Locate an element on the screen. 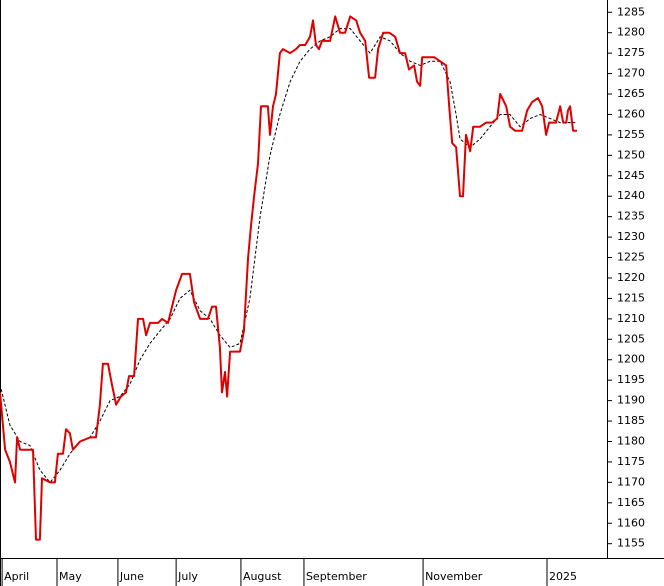  y-tick-label: 1235 is located at coordinates (631, 216).